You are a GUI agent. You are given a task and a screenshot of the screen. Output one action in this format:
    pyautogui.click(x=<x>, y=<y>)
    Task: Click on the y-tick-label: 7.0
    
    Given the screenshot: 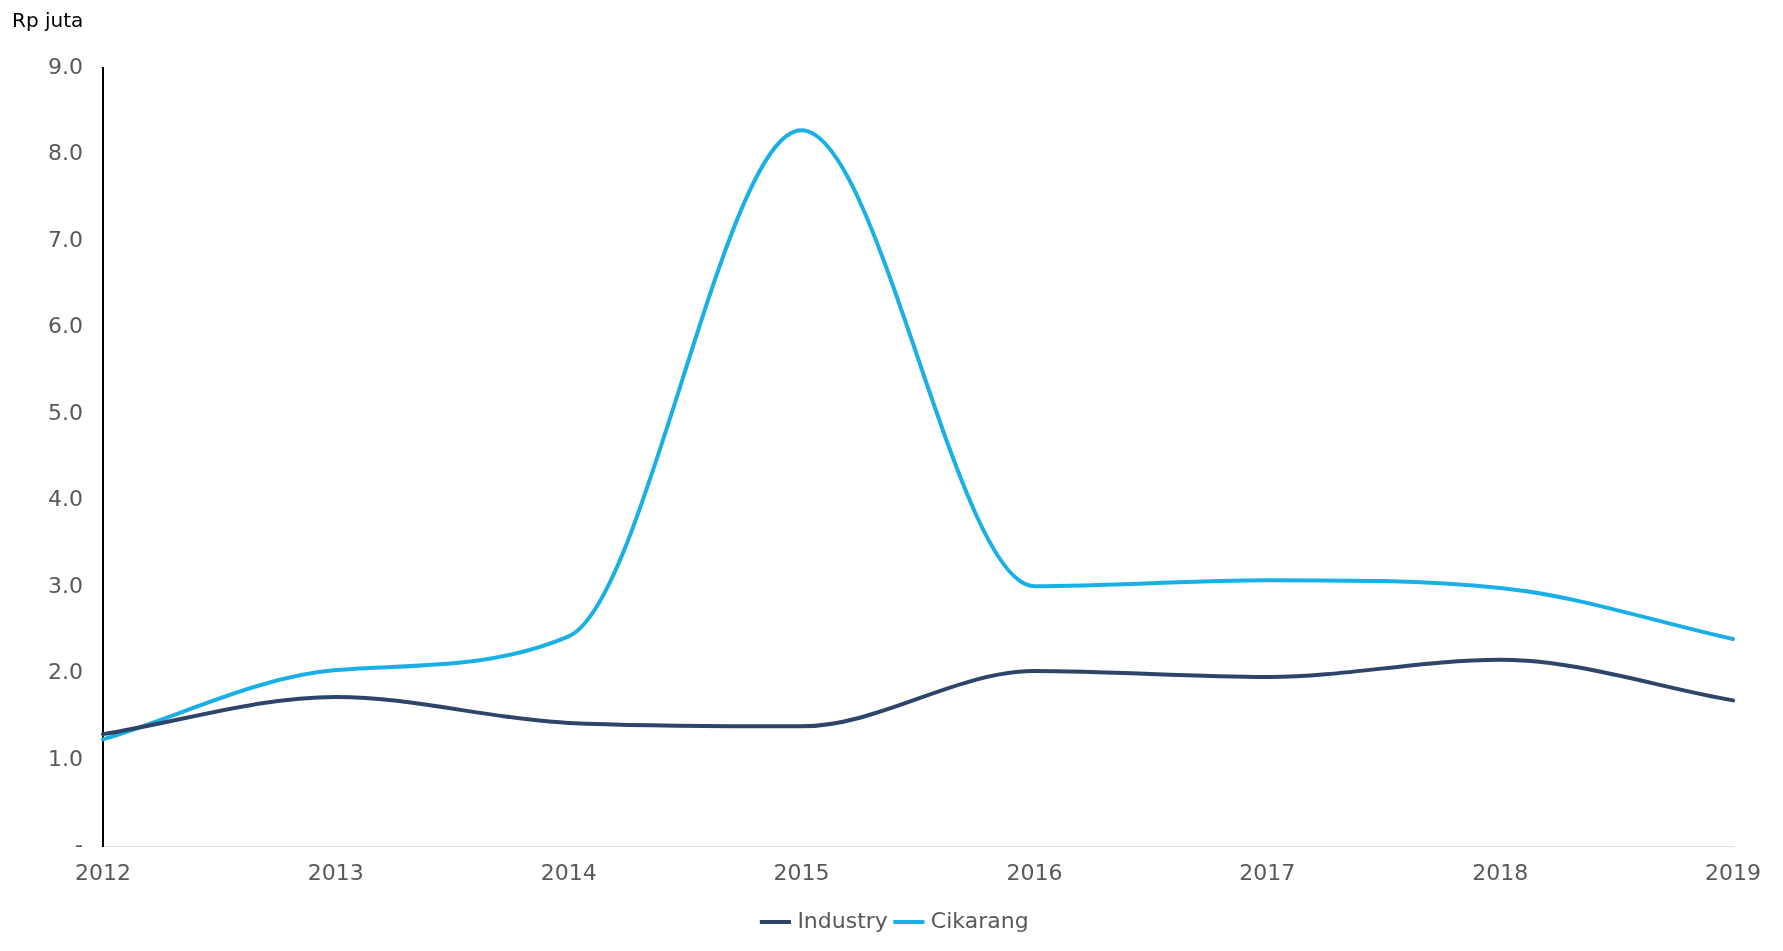 What is the action you would take?
    pyautogui.click(x=65, y=239)
    